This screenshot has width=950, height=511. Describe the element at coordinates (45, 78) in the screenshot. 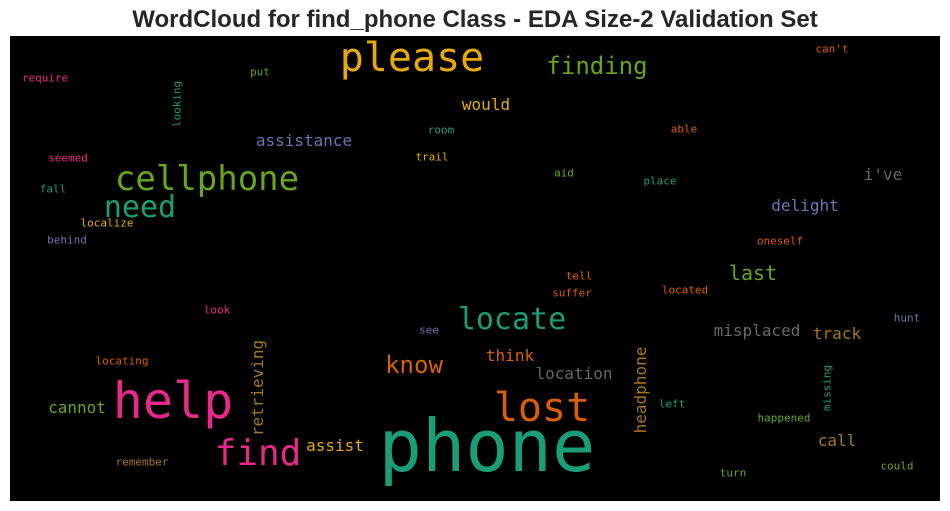

I see `word-26: require` at that location.